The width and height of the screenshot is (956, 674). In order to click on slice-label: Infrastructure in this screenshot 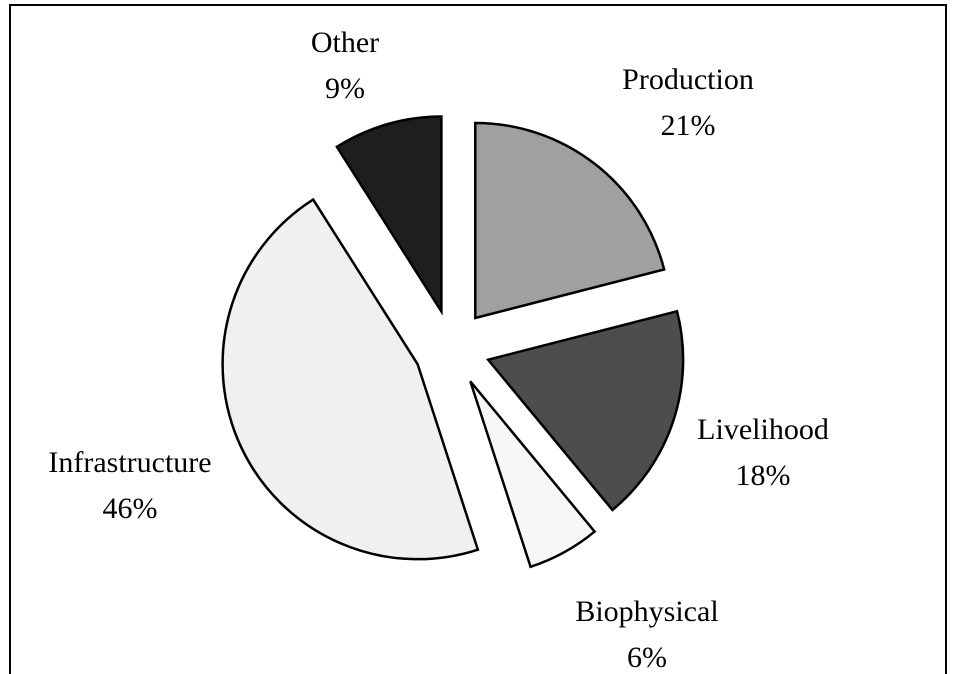, I will do `click(129, 462)`.